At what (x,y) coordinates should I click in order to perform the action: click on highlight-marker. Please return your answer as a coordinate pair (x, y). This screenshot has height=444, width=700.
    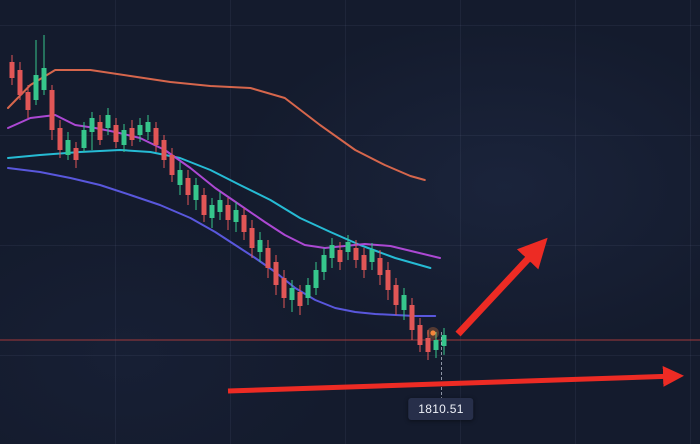
    Looking at the image, I should click on (433, 333).